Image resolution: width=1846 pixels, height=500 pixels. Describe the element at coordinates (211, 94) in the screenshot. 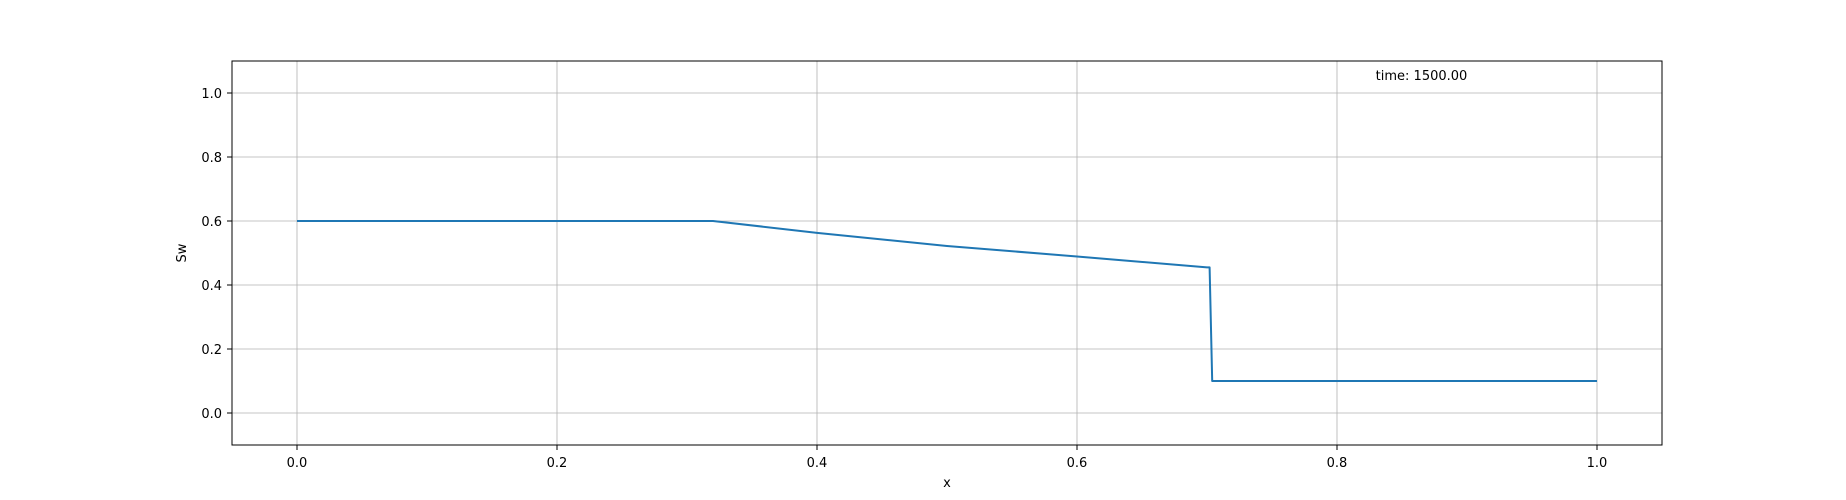

I see `y-tick-label: 1.0` at that location.